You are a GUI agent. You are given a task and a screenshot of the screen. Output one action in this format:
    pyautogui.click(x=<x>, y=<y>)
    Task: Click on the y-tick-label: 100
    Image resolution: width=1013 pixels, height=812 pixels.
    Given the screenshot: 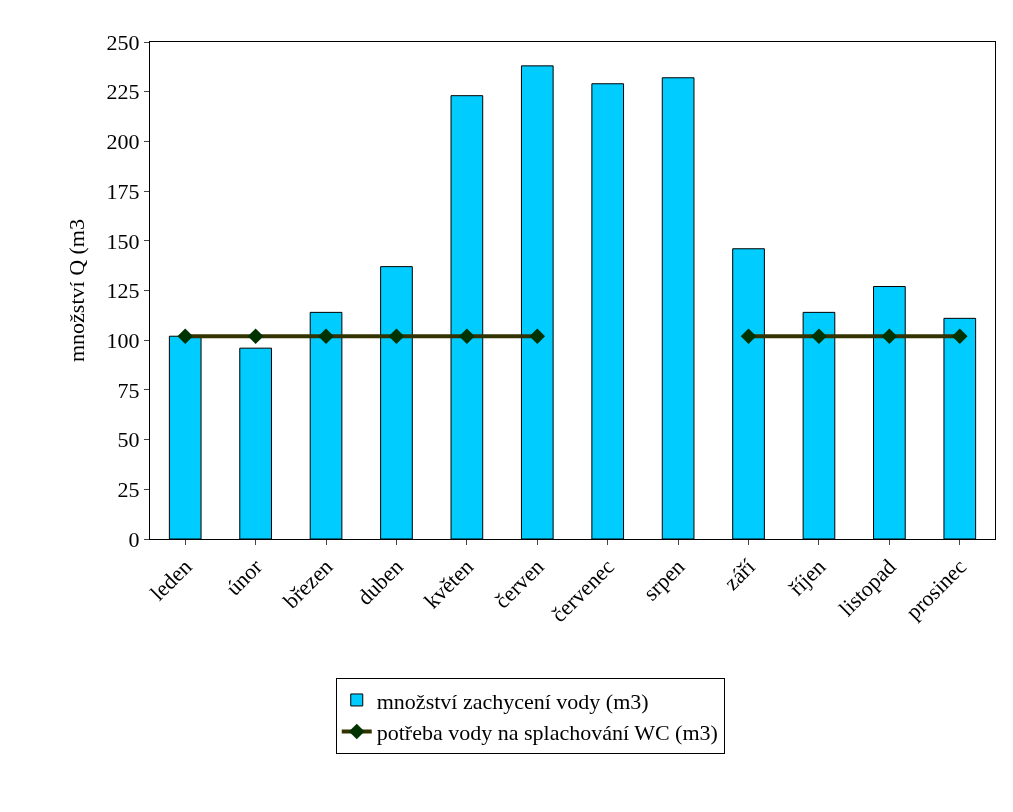 What is the action you would take?
    pyautogui.click(x=123, y=340)
    